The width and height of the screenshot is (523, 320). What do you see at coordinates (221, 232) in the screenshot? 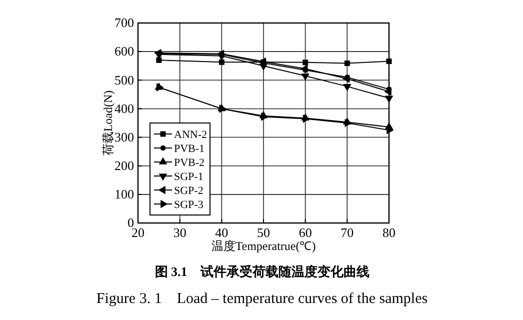
I see `x-tick-label: 40` at bounding box center [221, 232].